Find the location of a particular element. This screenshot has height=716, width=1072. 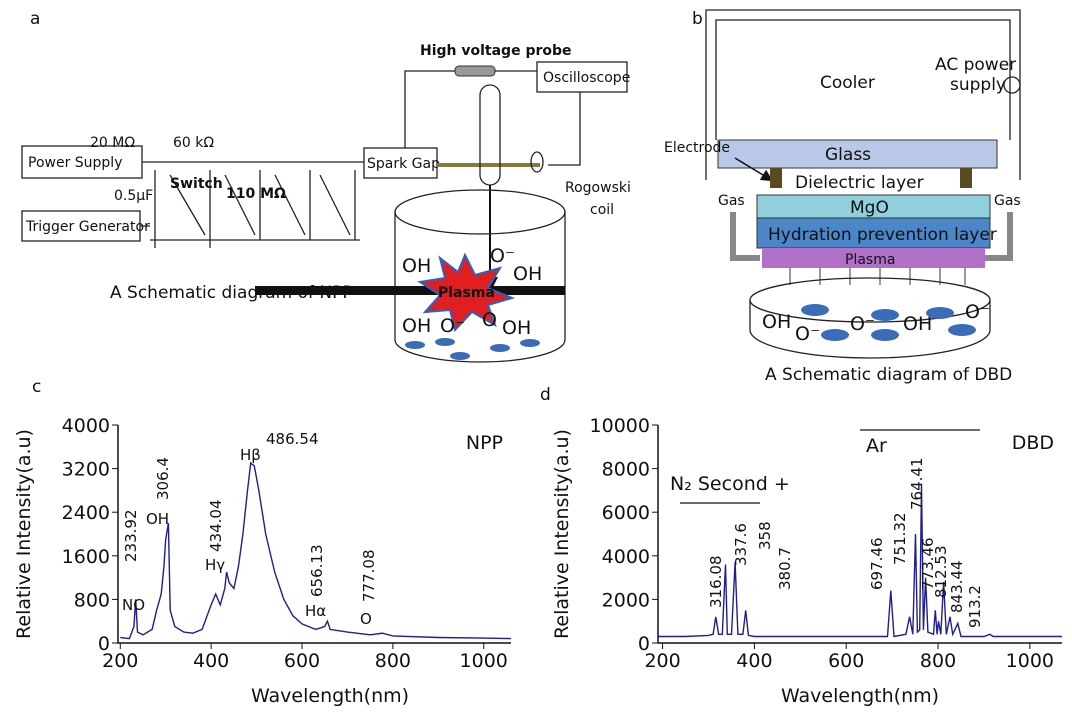

annotation: 337.6 is located at coordinates (741, 544).